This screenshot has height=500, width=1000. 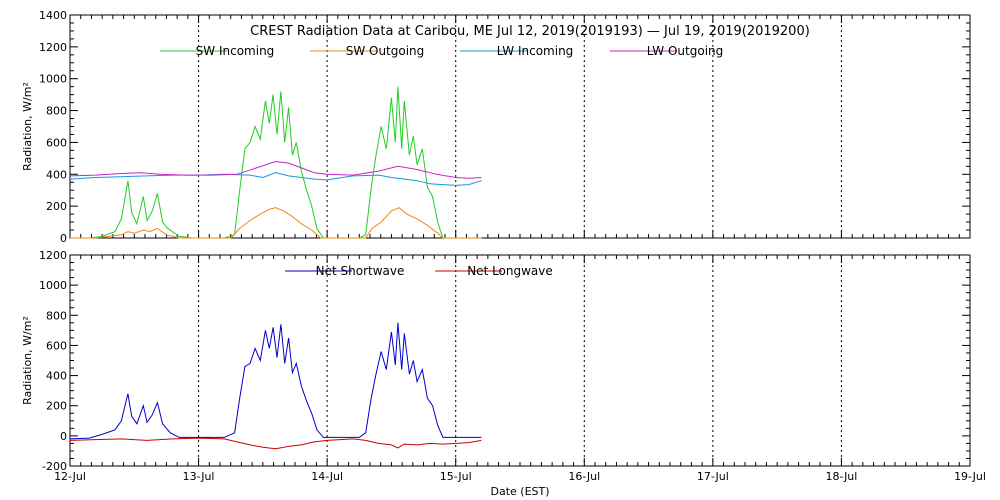 What do you see at coordinates (327, 476) in the screenshot?
I see `x-tick-label: 14-Jul` at bounding box center [327, 476].